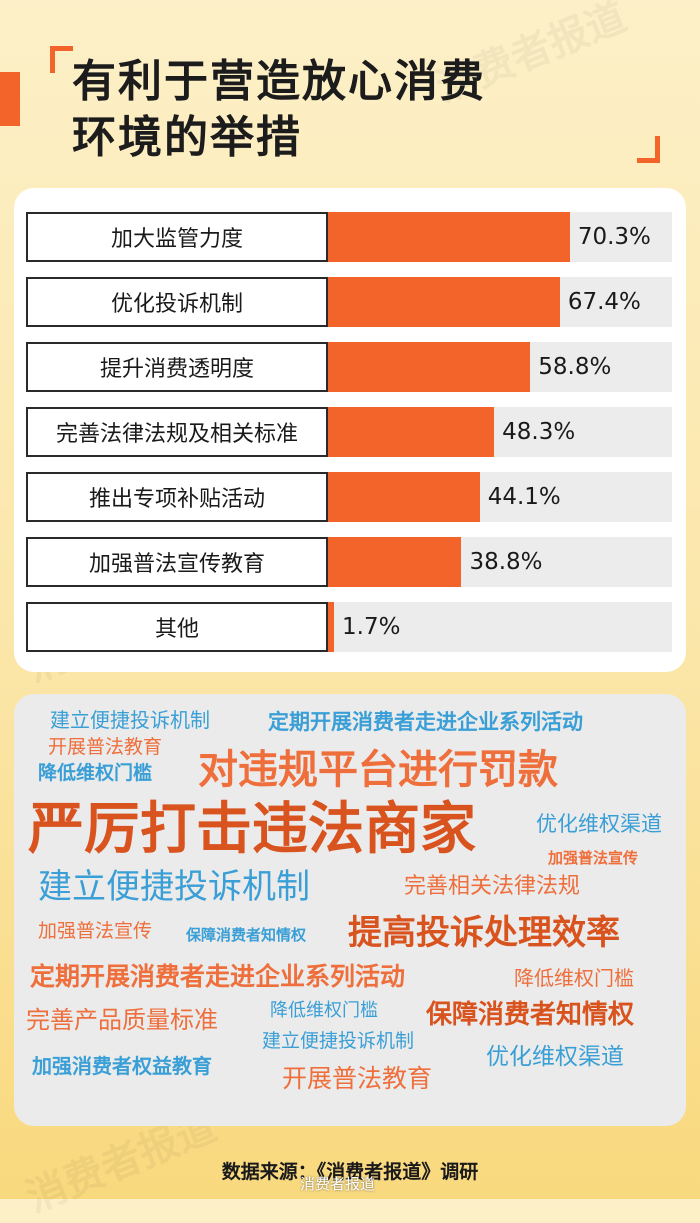 This screenshot has width=700, height=1223. What do you see at coordinates (484, 933) in the screenshot?
I see `cloud-word: 提高投诉处理效率` at bounding box center [484, 933].